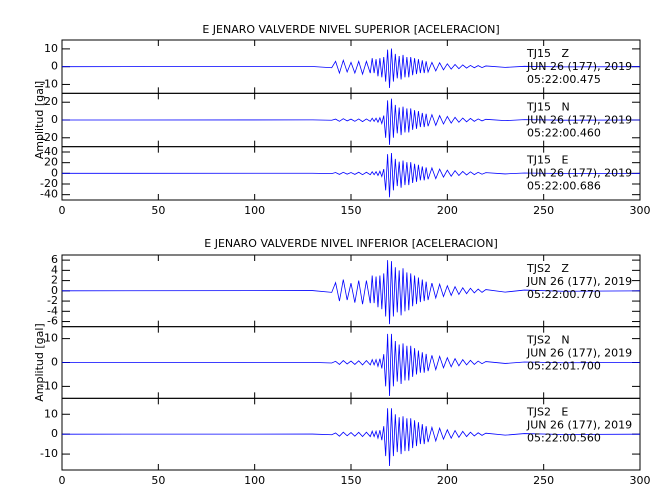 This screenshot has height=500, width=650. What do you see at coordinates (547, 268) in the screenshot?
I see `station-label: TJS2 Z` at bounding box center [547, 268].